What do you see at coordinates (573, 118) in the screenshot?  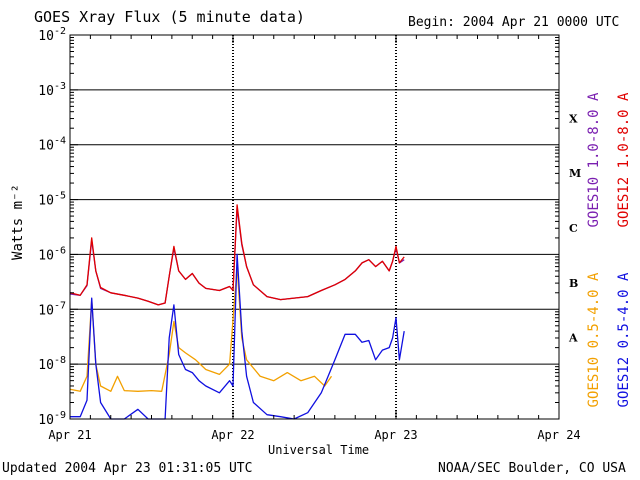 I see `flare-class-label: X` at bounding box center [573, 118].